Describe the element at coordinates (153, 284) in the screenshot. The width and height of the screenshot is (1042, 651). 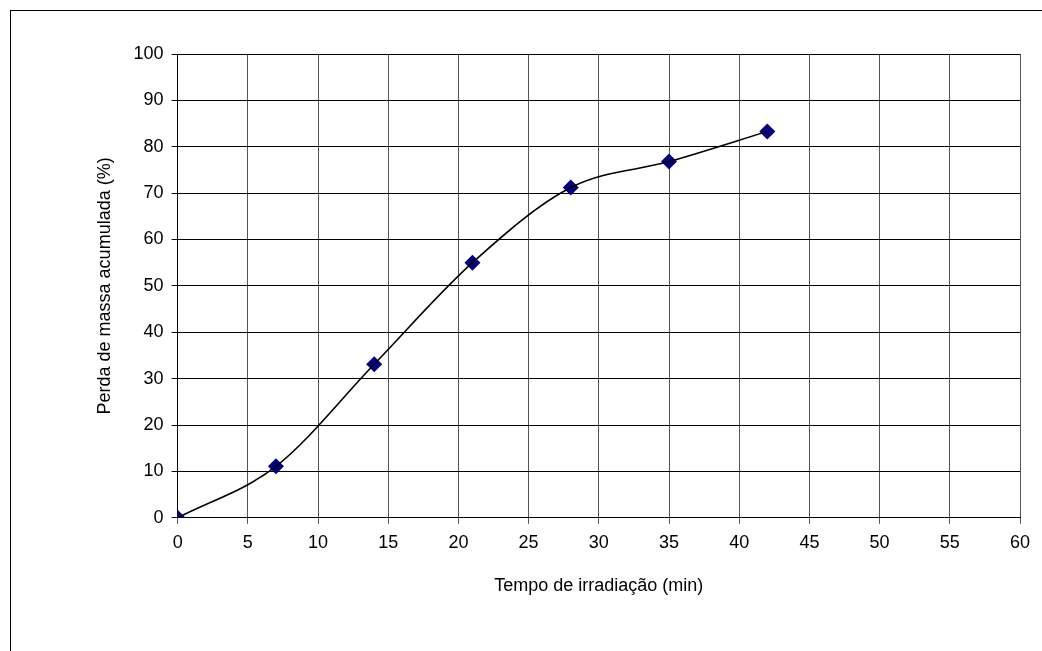
I see `y-tick-label: 50` at that location.